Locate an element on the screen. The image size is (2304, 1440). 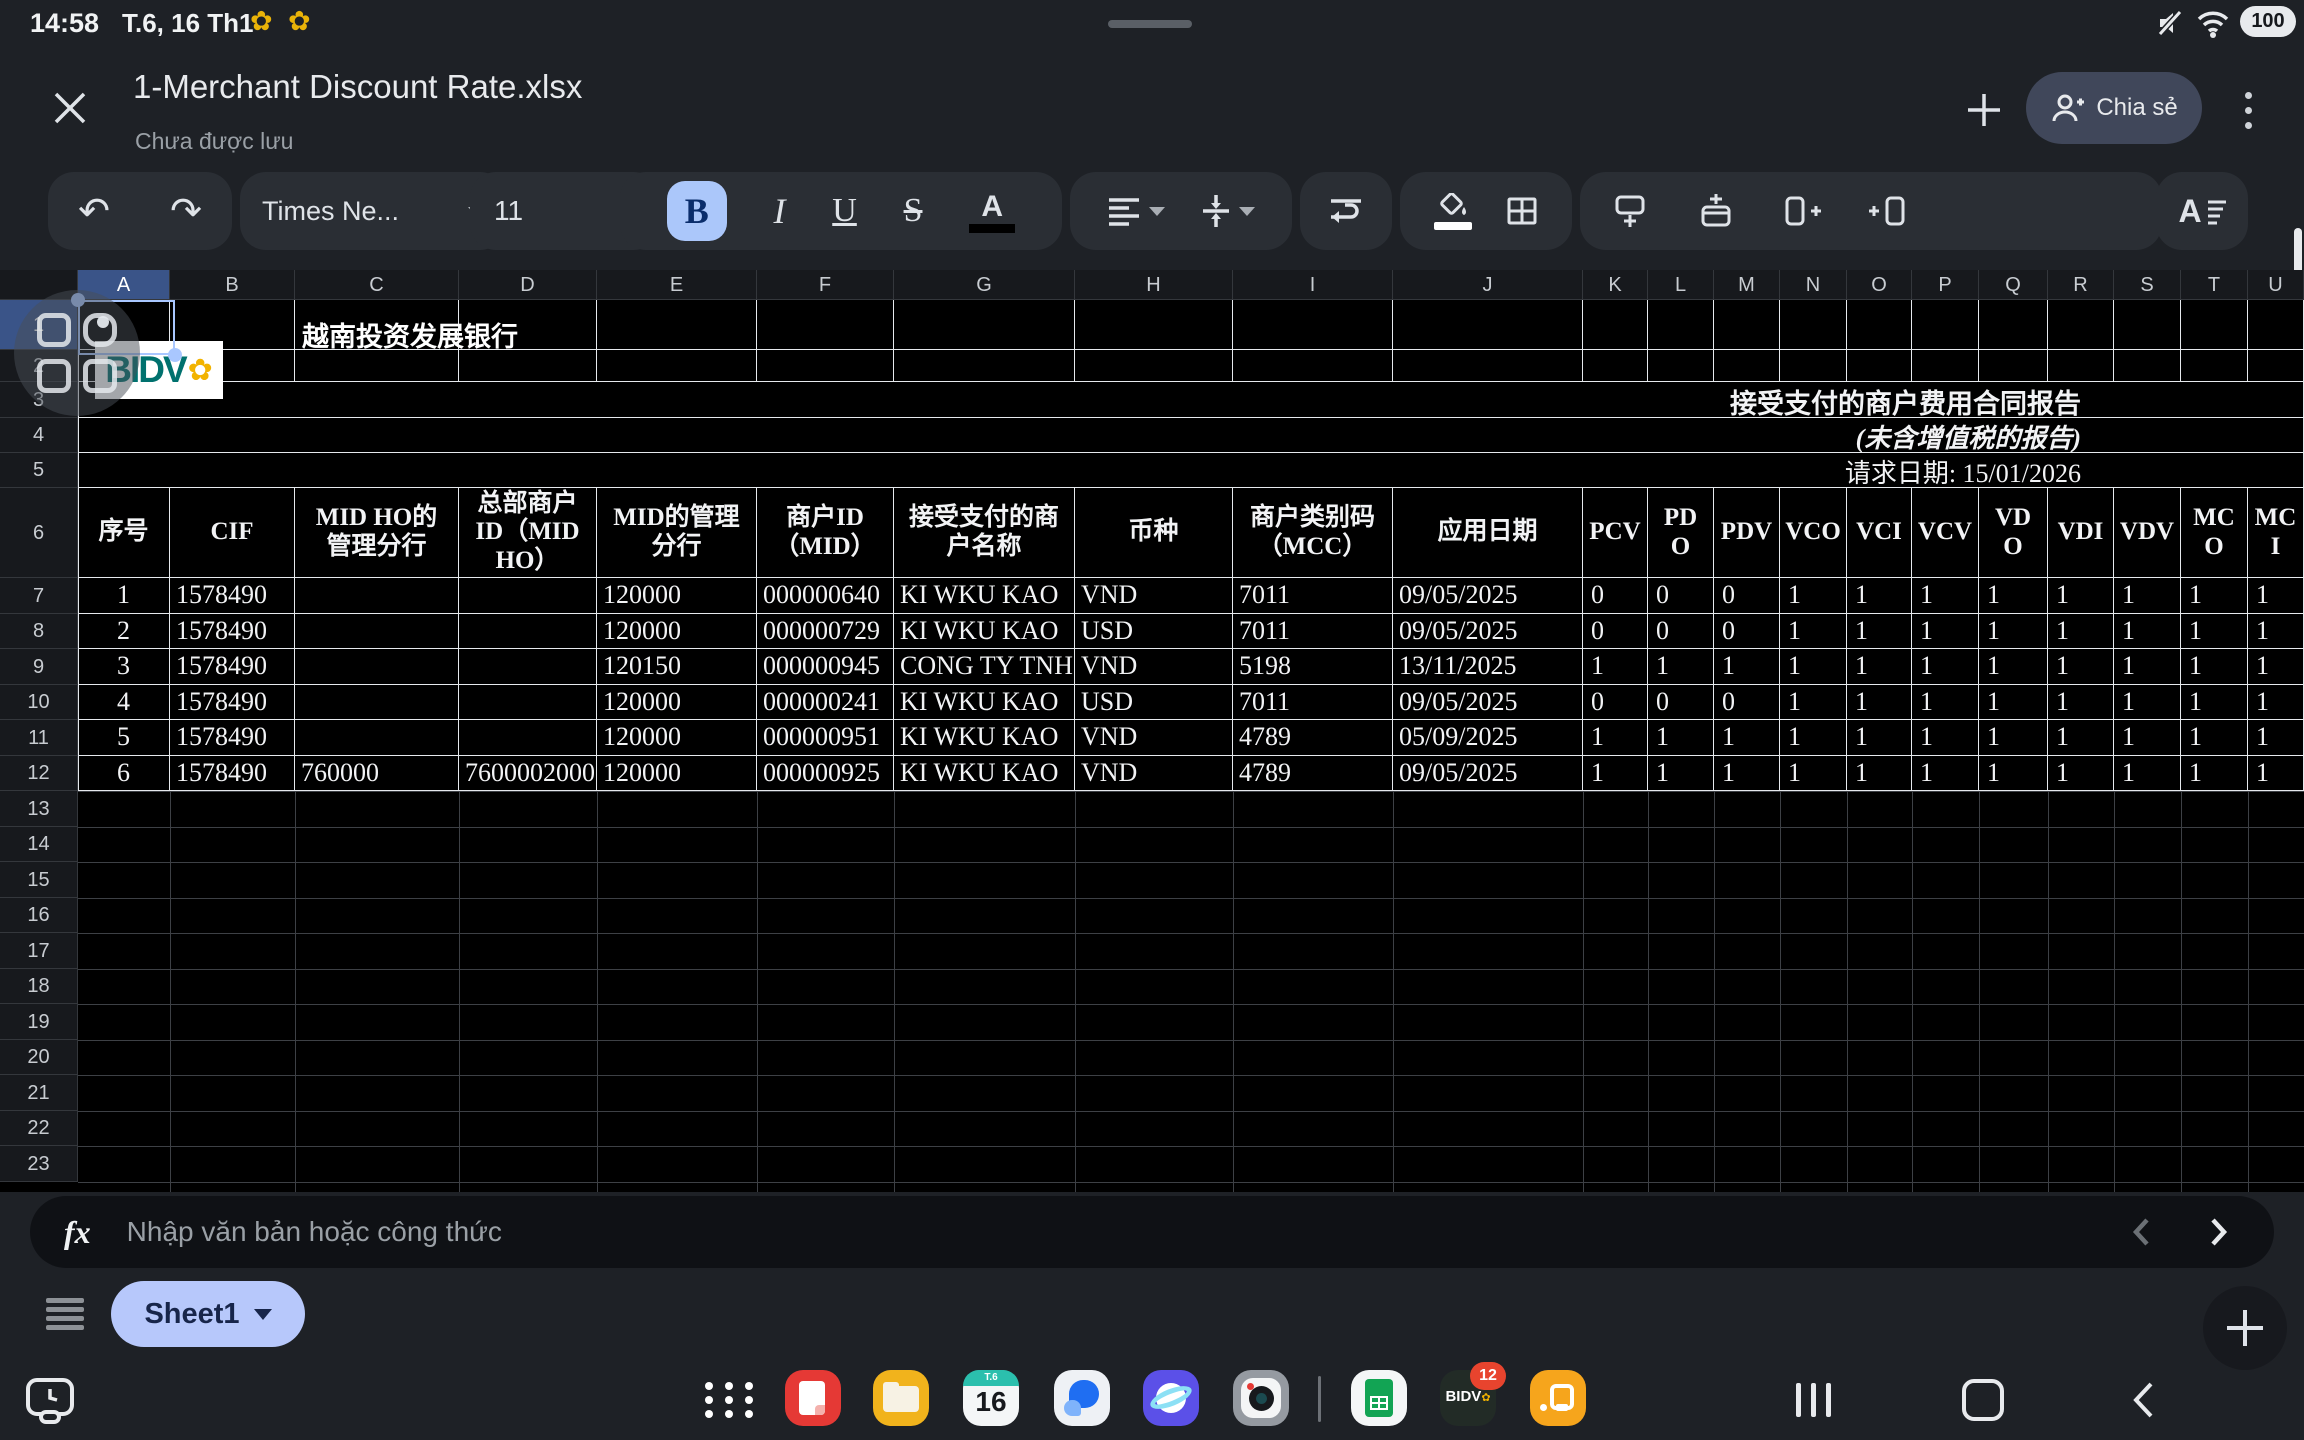
cell-A11: 5 is located at coordinates (124, 738).